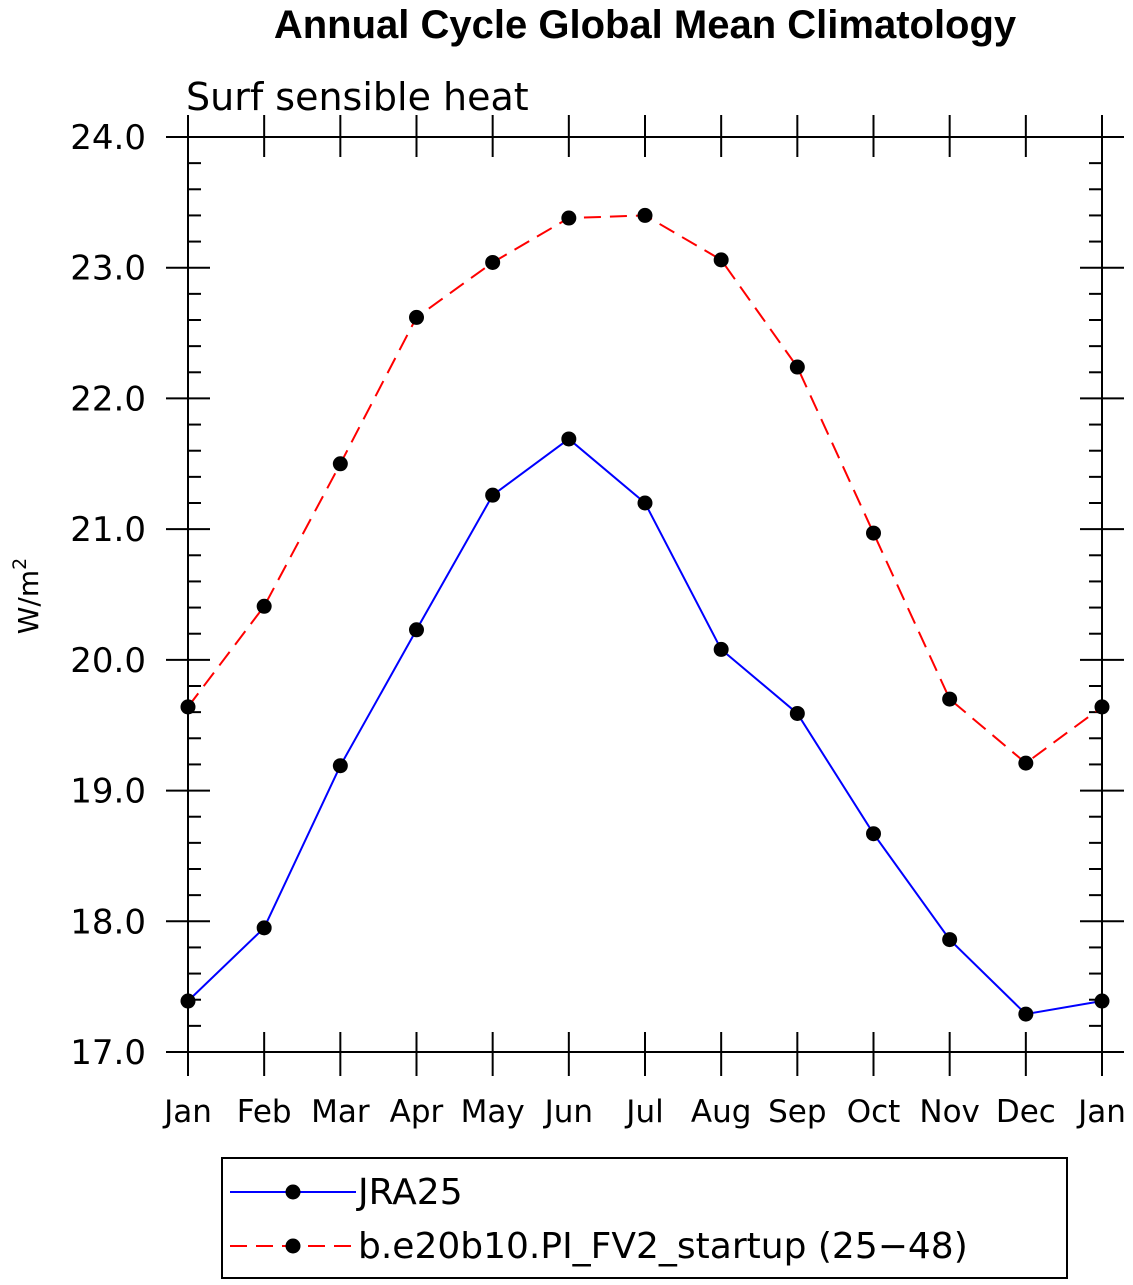  What do you see at coordinates (20, 564) in the screenshot?
I see `y-axis-label-superscript: 2` at bounding box center [20, 564].